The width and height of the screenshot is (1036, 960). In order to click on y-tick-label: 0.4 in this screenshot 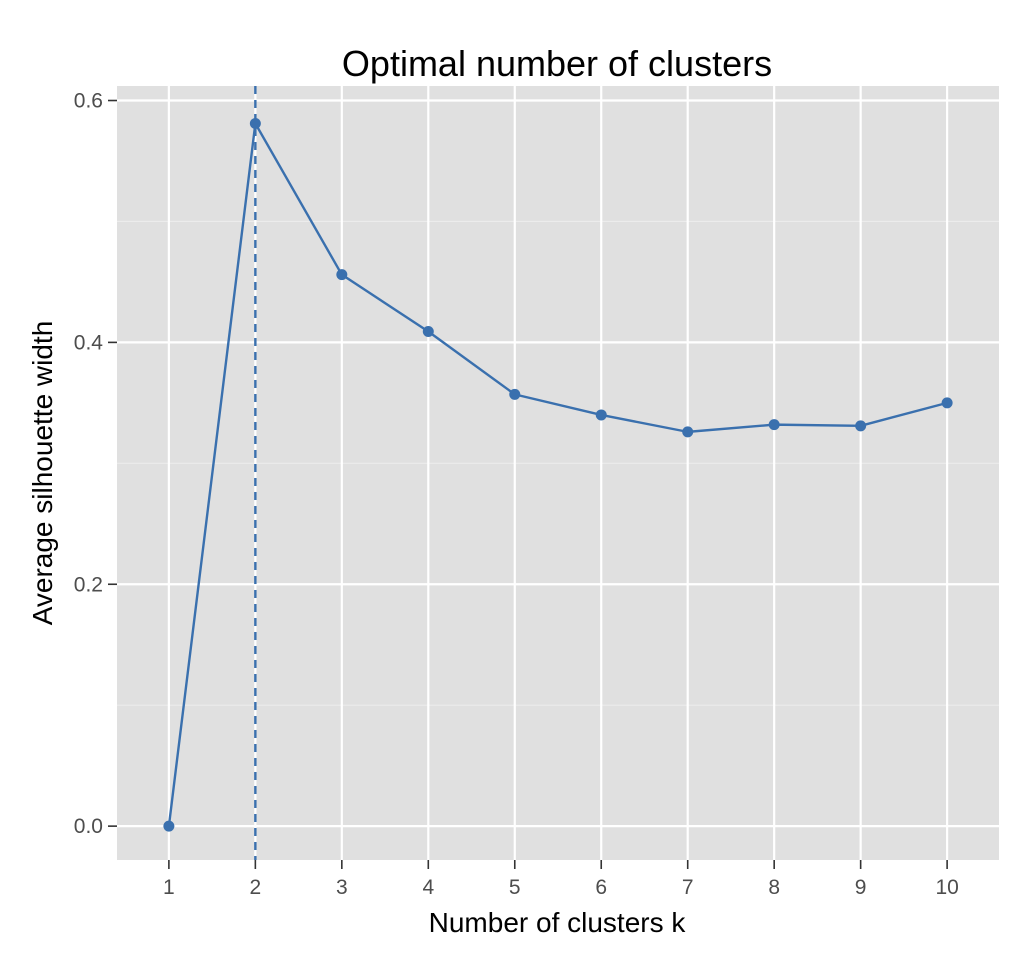, I will do `click(89, 342)`.